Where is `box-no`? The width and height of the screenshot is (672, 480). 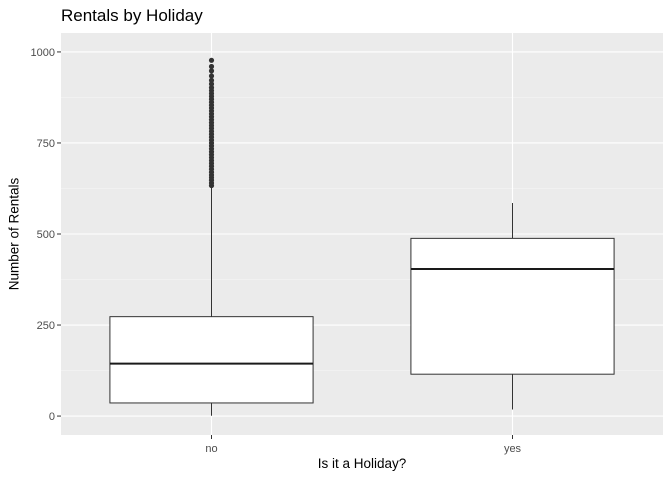
box-no is located at coordinates (211, 360).